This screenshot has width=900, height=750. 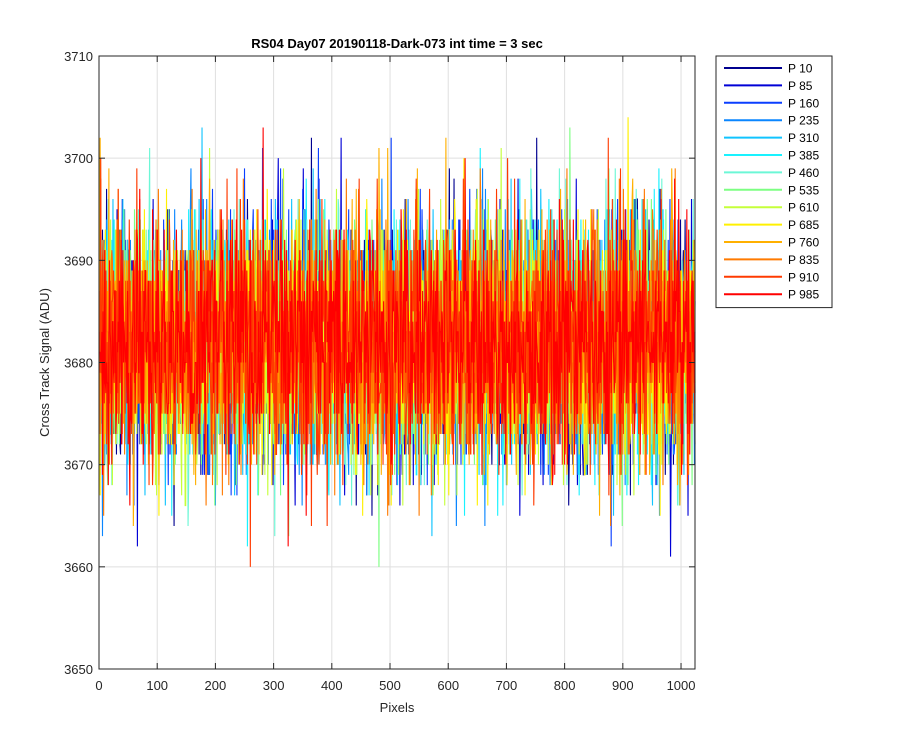 What do you see at coordinates (507, 685) in the screenshot?
I see `x-tick-label: 700` at bounding box center [507, 685].